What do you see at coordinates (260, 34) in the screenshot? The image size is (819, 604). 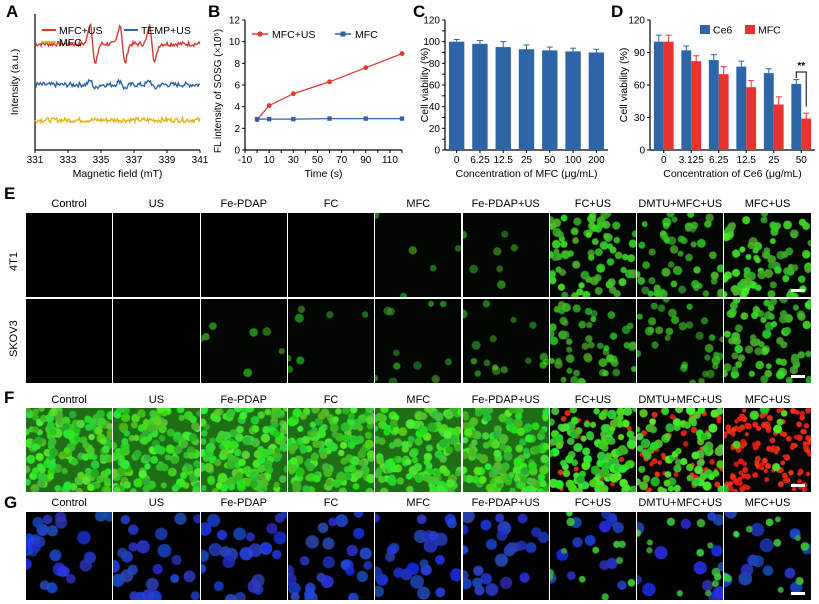 I see `b-legend-marker` at bounding box center [260, 34].